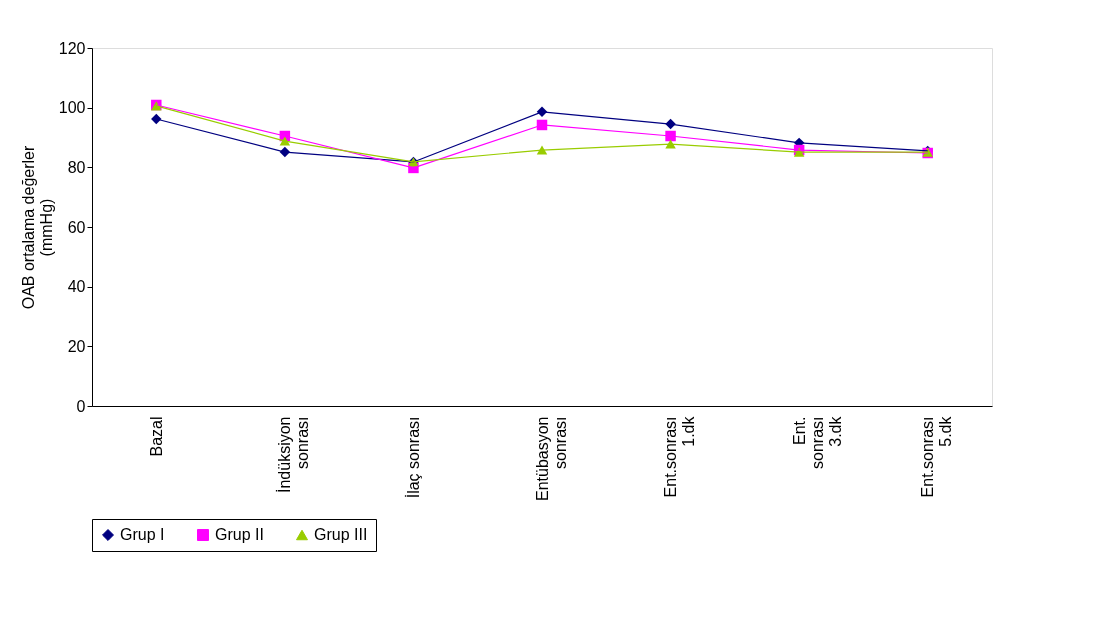 The width and height of the screenshot is (1098, 639). What do you see at coordinates (817, 442) in the screenshot?
I see `x-tick-label: Ent. sonrası 3.dk` at bounding box center [817, 442].